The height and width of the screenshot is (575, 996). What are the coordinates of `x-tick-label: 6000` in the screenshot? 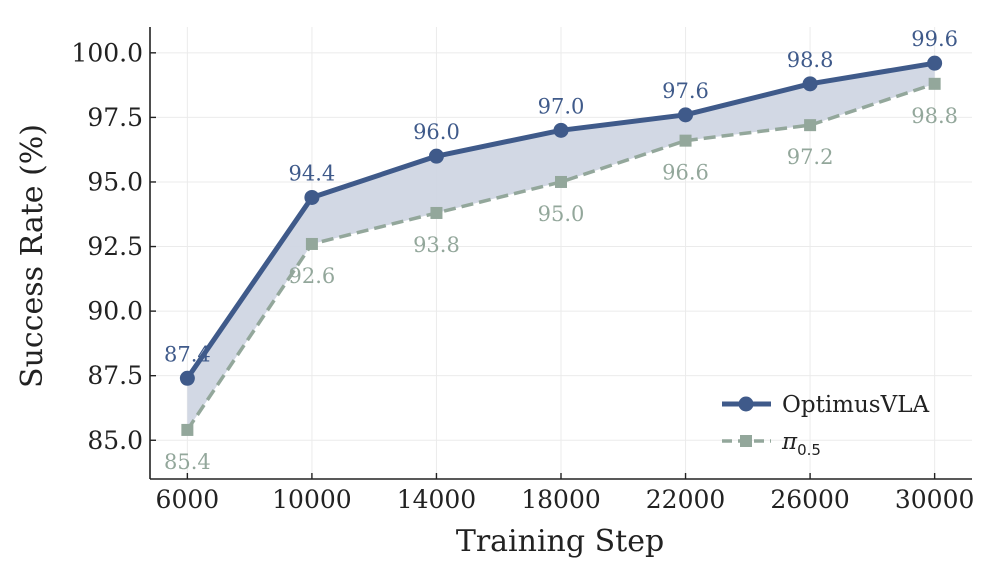 It's located at (188, 499).